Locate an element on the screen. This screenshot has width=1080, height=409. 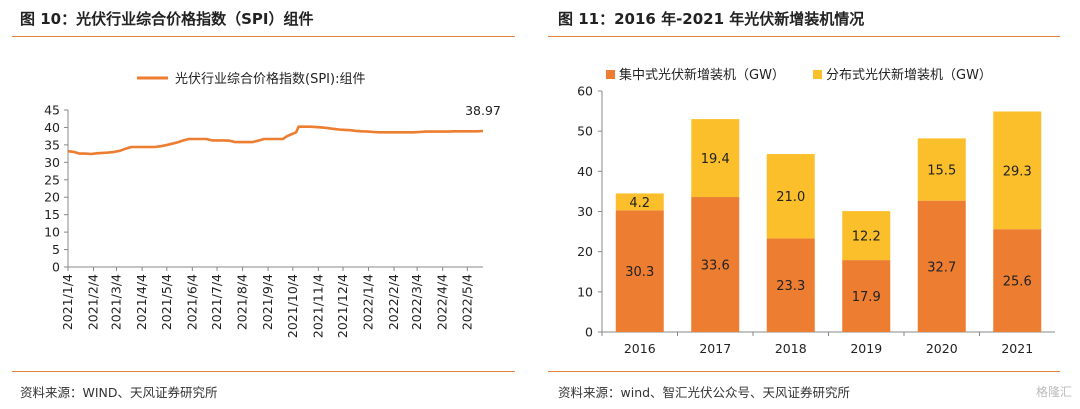
centralized-bar-label: 30.3 is located at coordinates (639, 272).